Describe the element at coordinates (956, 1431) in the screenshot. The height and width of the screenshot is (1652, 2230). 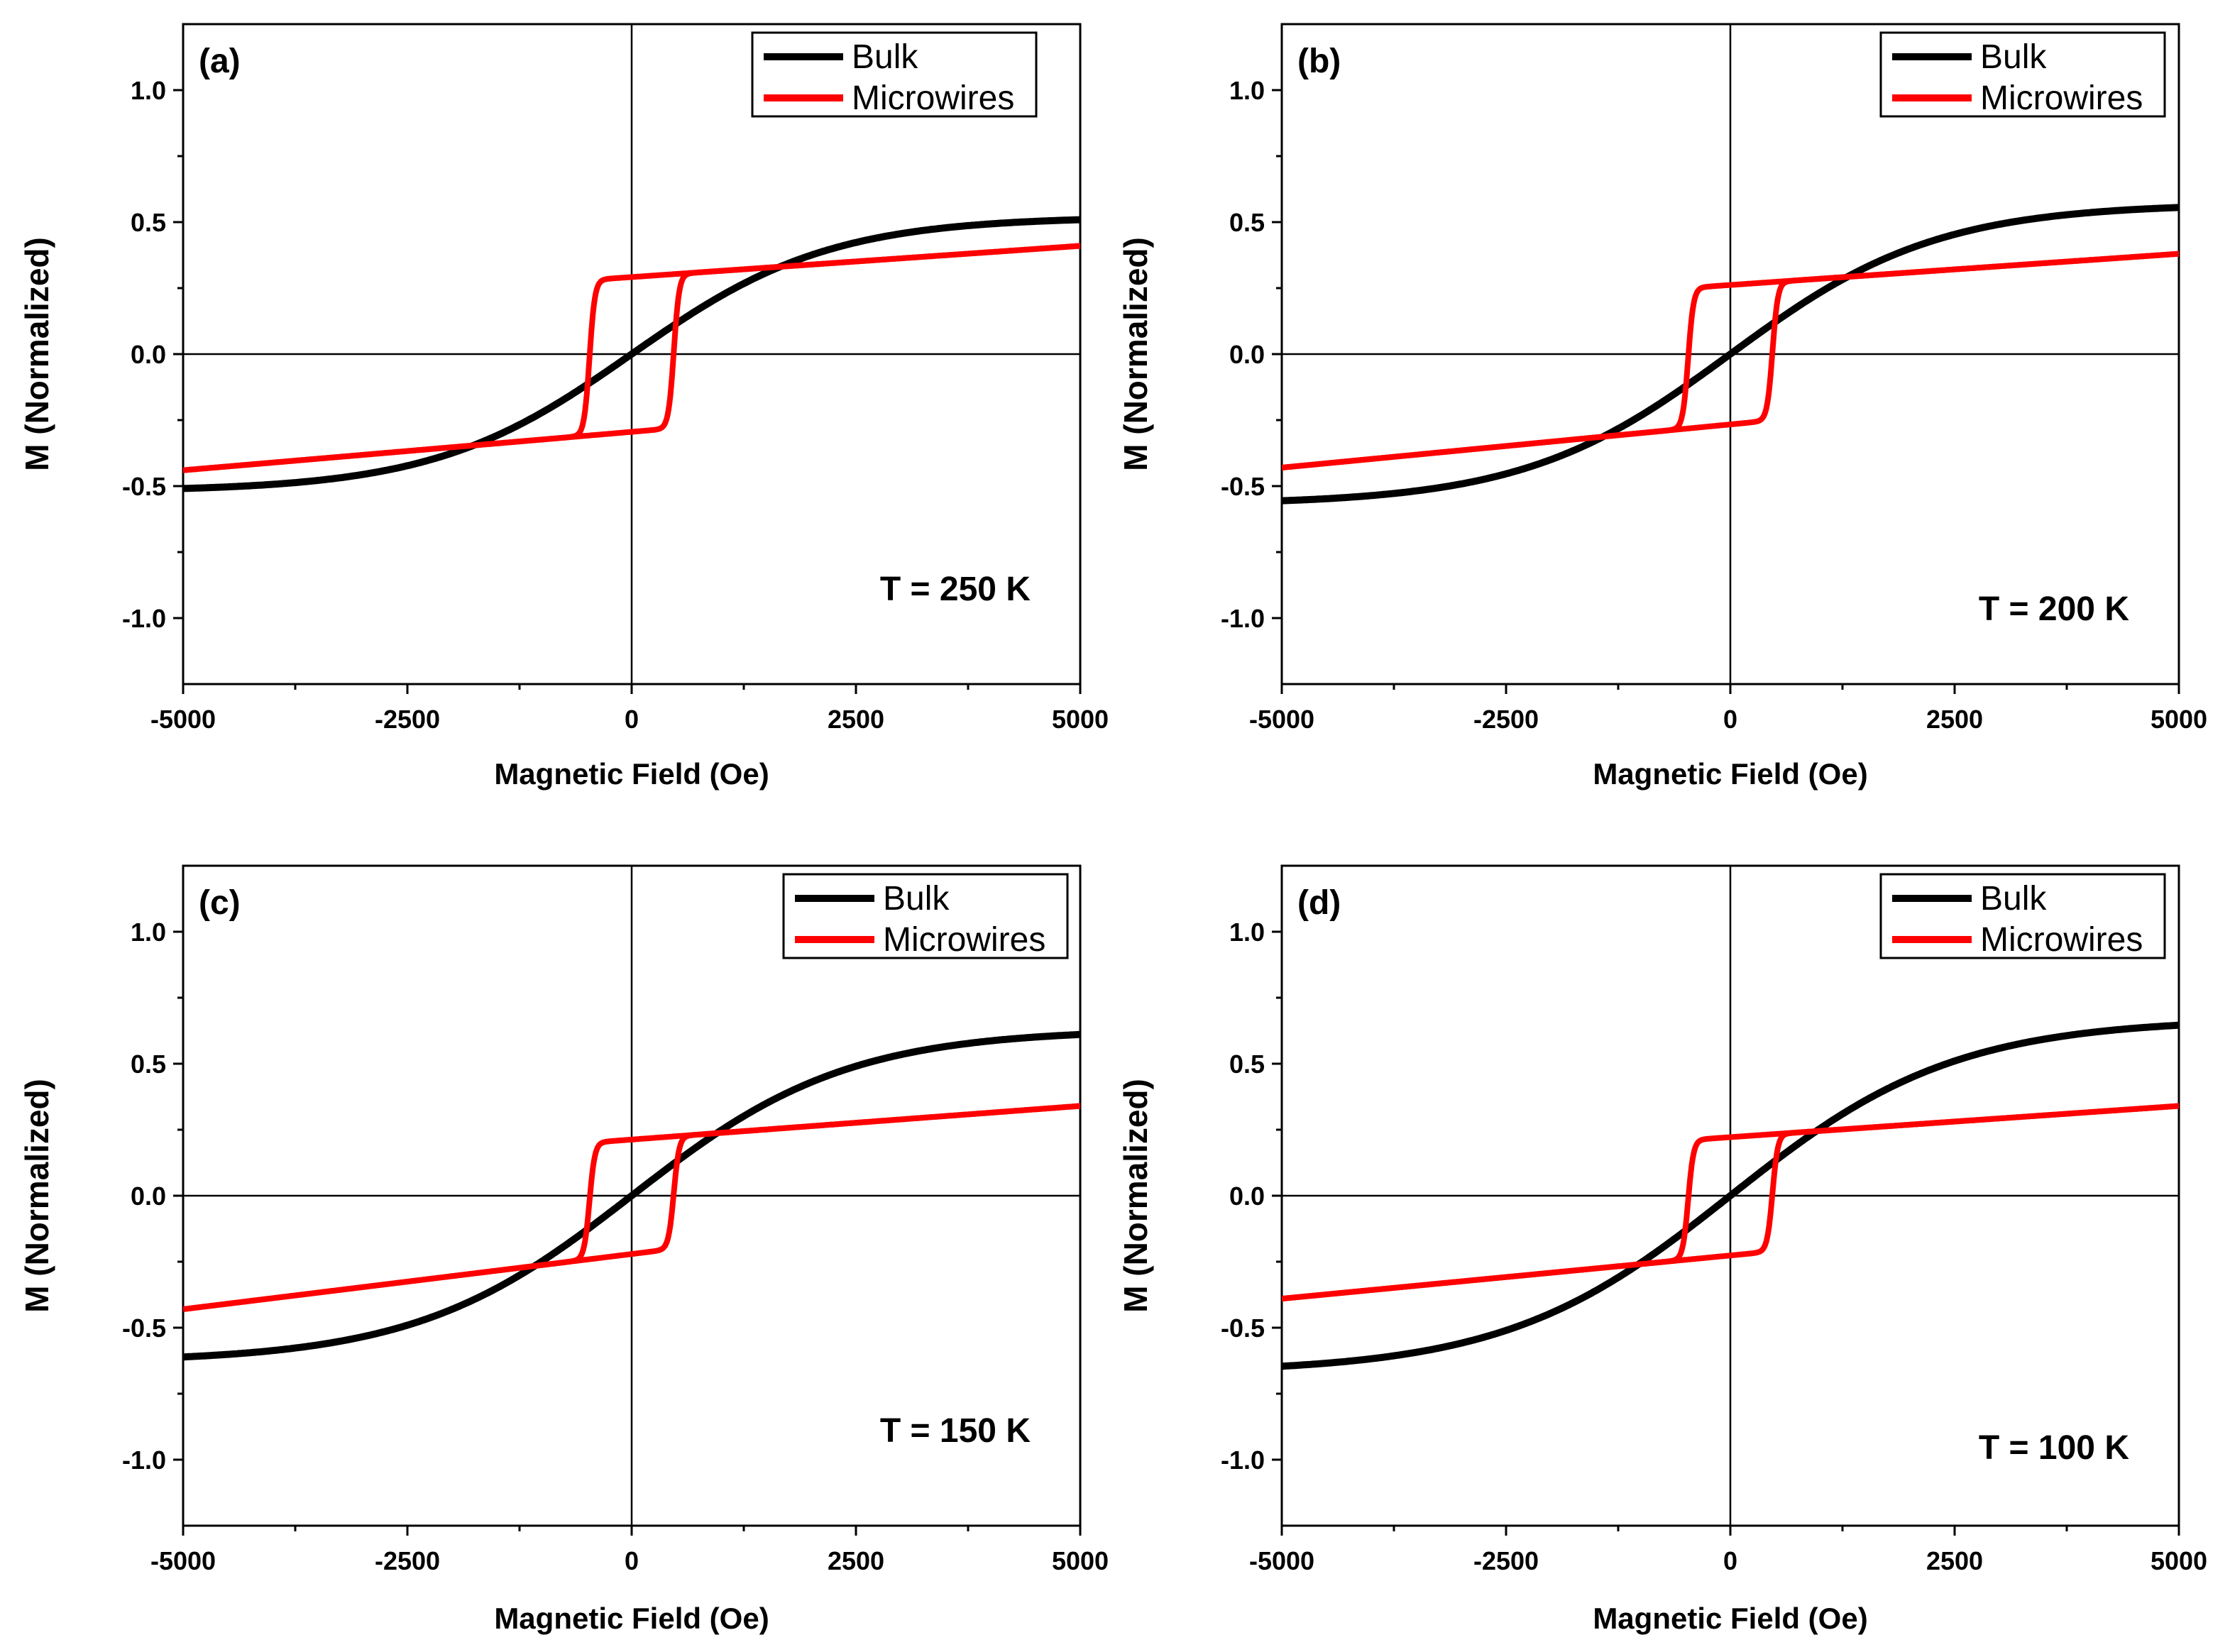
I see `temperature-annotation: T = 150 K` at that location.